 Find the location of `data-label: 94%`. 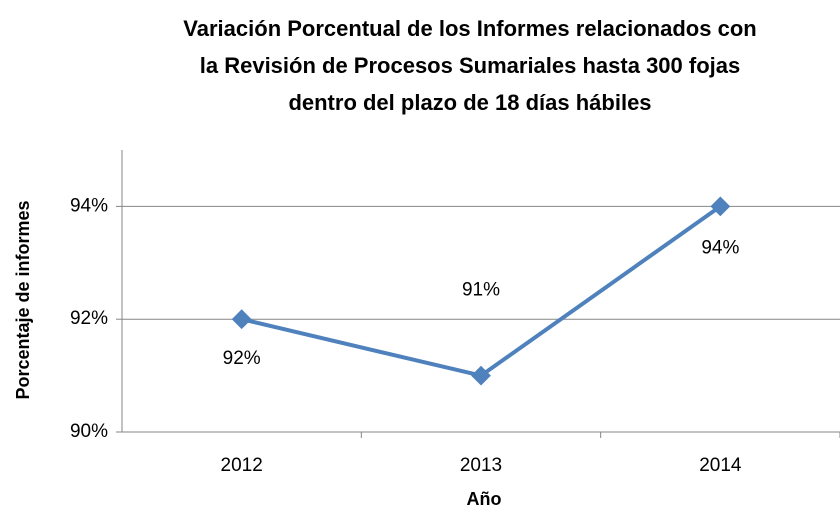

data-label: 94% is located at coordinates (720, 247).